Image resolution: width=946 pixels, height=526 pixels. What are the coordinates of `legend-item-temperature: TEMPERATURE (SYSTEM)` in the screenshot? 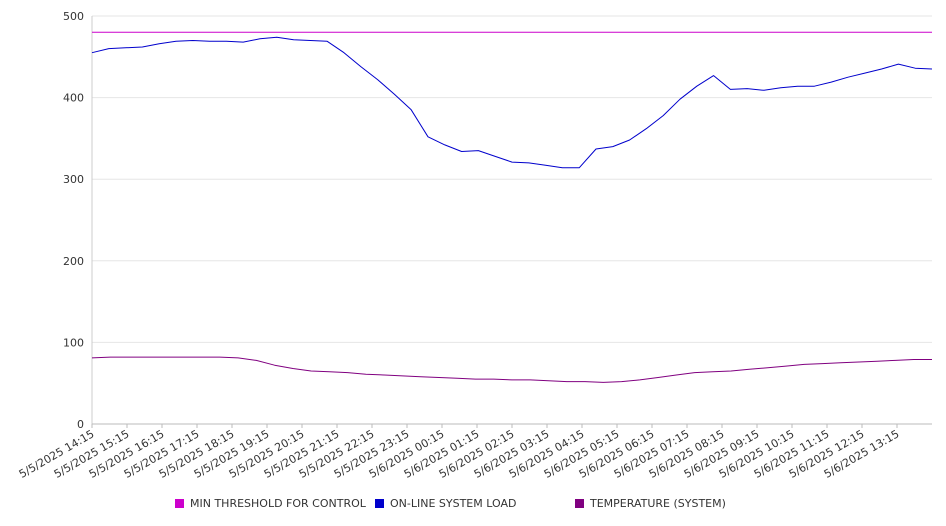 It's located at (650, 503).